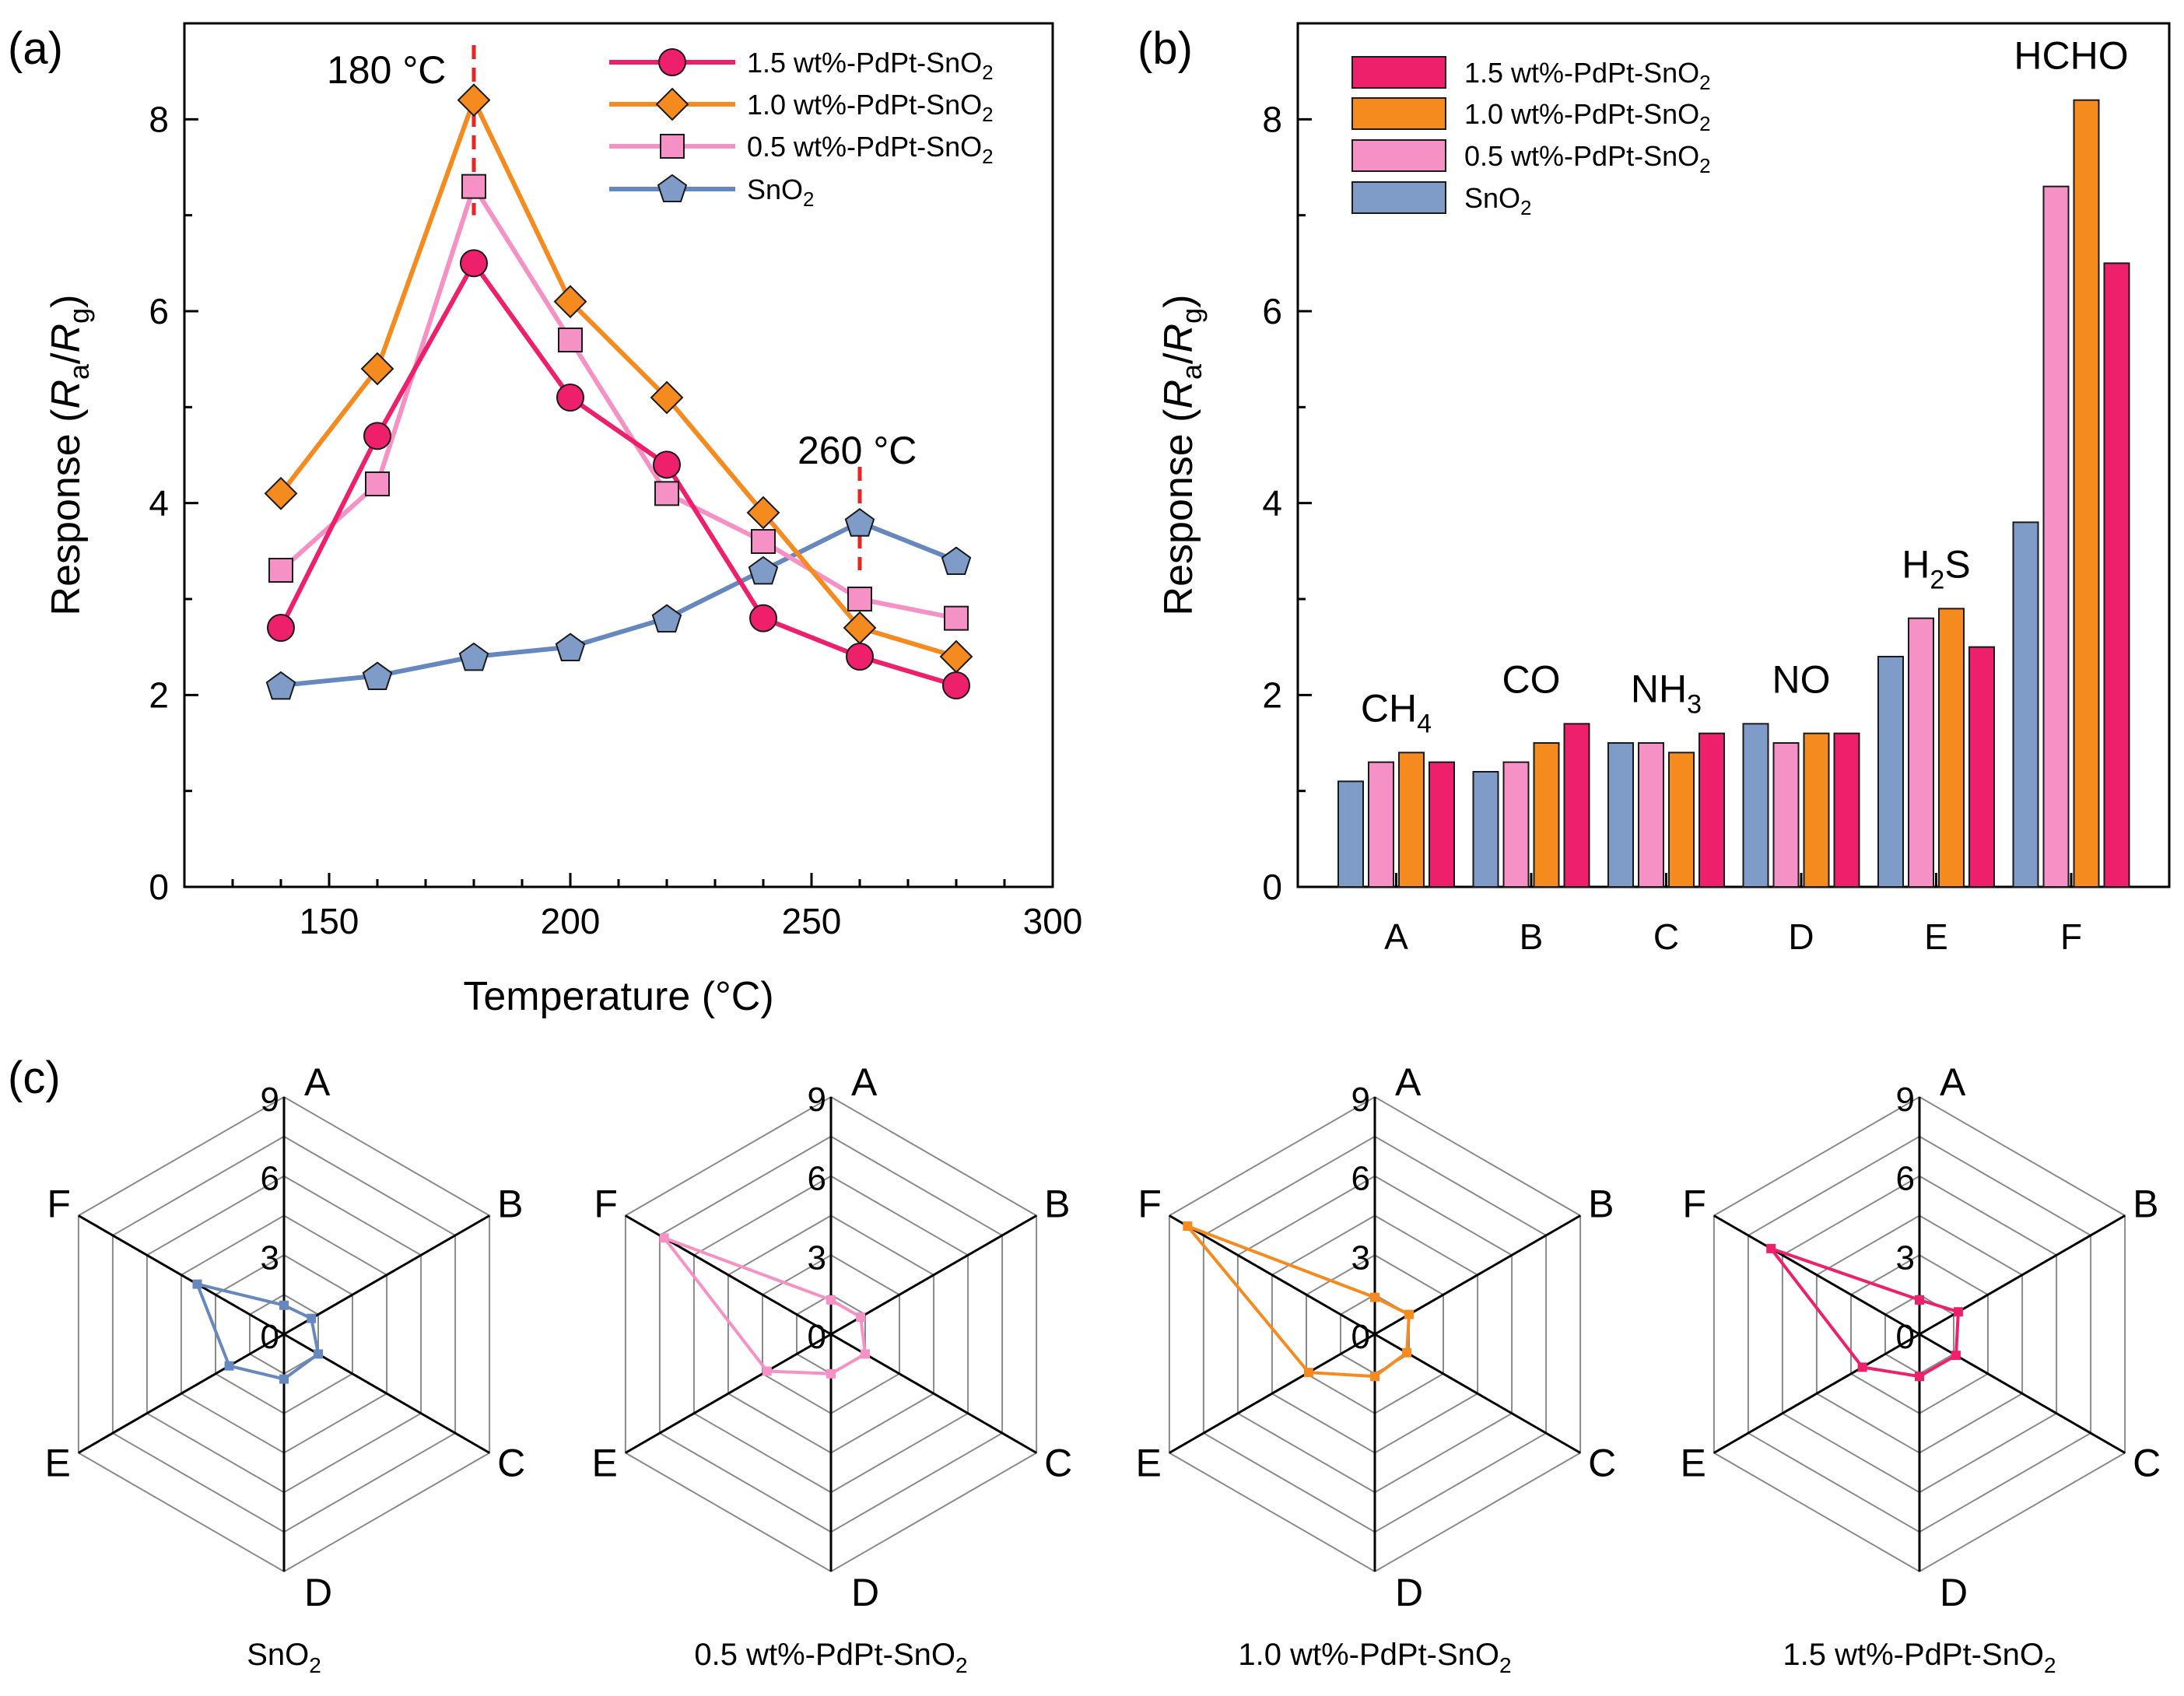 The image size is (2184, 1696). What do you see at coordinates (278, 1655) in the screenshot?
I see `radar-caption-main: SnO` at bounding box center [278, 1655].